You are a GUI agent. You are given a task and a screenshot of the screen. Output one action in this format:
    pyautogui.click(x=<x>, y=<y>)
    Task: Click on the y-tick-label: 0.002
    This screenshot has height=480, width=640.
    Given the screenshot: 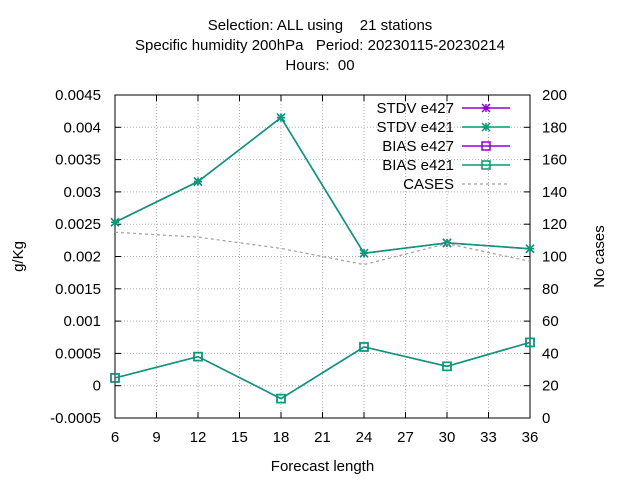 What is the action you would take?
    pyautogui.click(x=82, y=257)
    